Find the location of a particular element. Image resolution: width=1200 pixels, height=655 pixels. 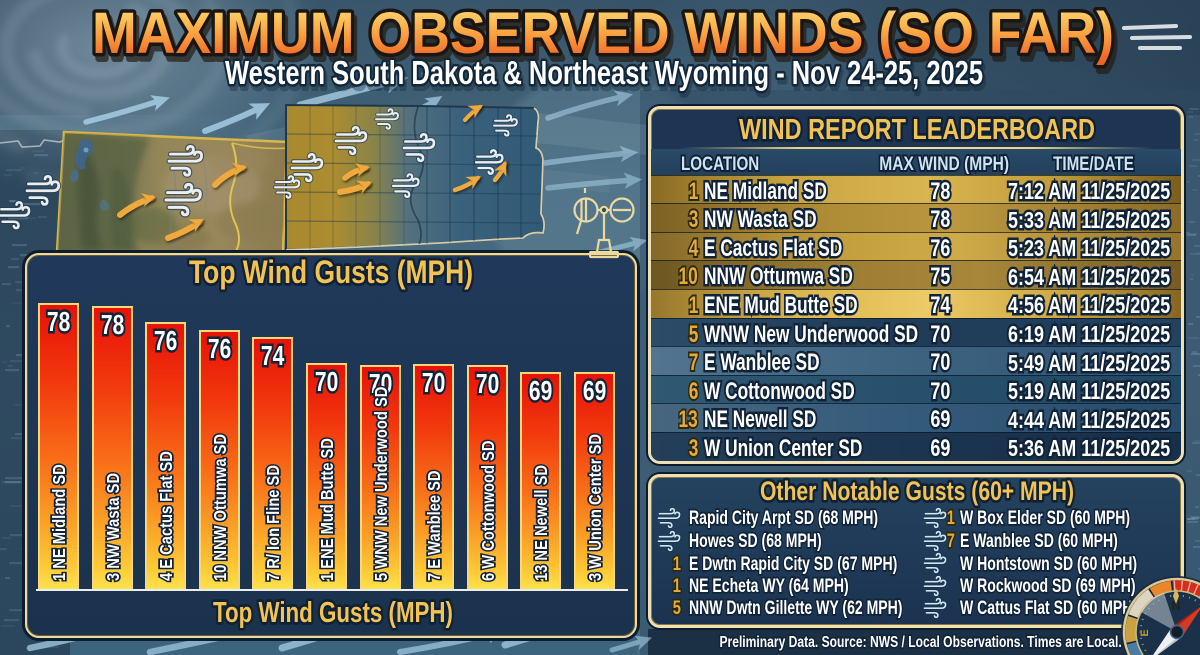

svg-text: WIND REPORT LEADERBOARD is located at coordinates (917, 130).